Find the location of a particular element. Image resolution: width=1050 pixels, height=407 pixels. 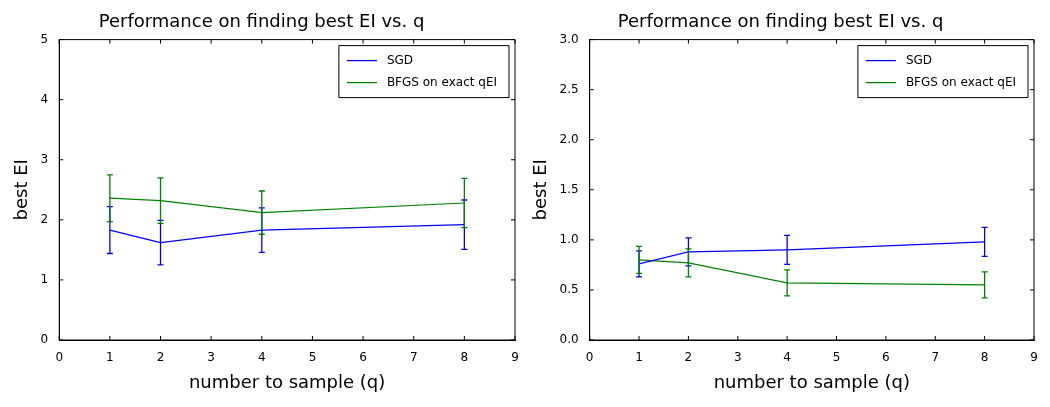

y-tick-label: 0 is located at coordinates (44, 339).